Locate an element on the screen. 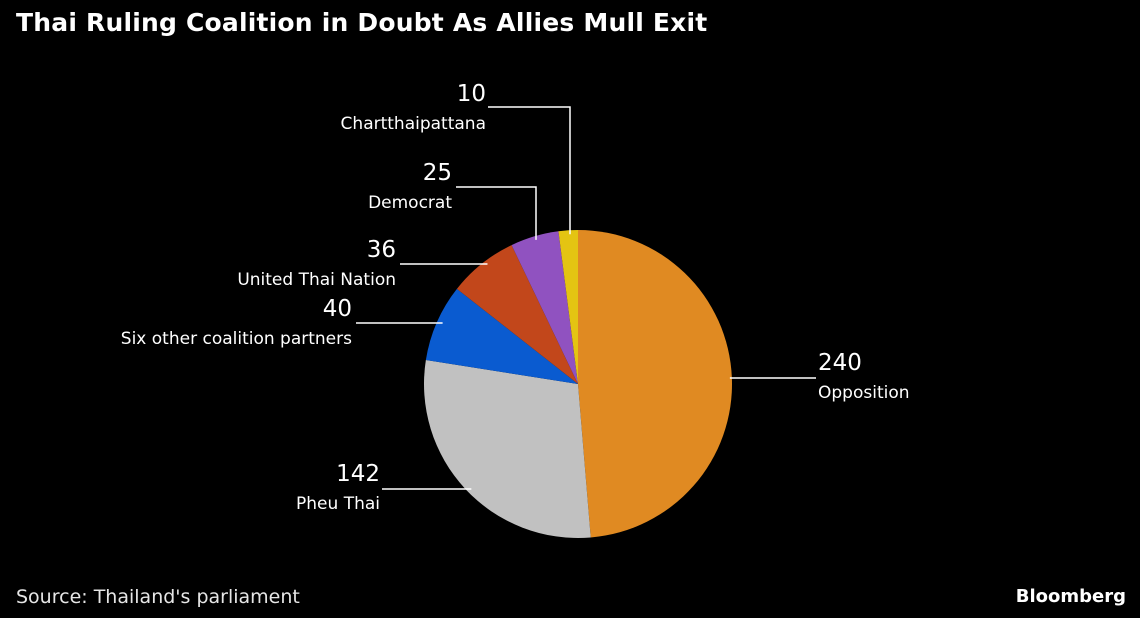  pie-slices is located at coordinates (578, 384).